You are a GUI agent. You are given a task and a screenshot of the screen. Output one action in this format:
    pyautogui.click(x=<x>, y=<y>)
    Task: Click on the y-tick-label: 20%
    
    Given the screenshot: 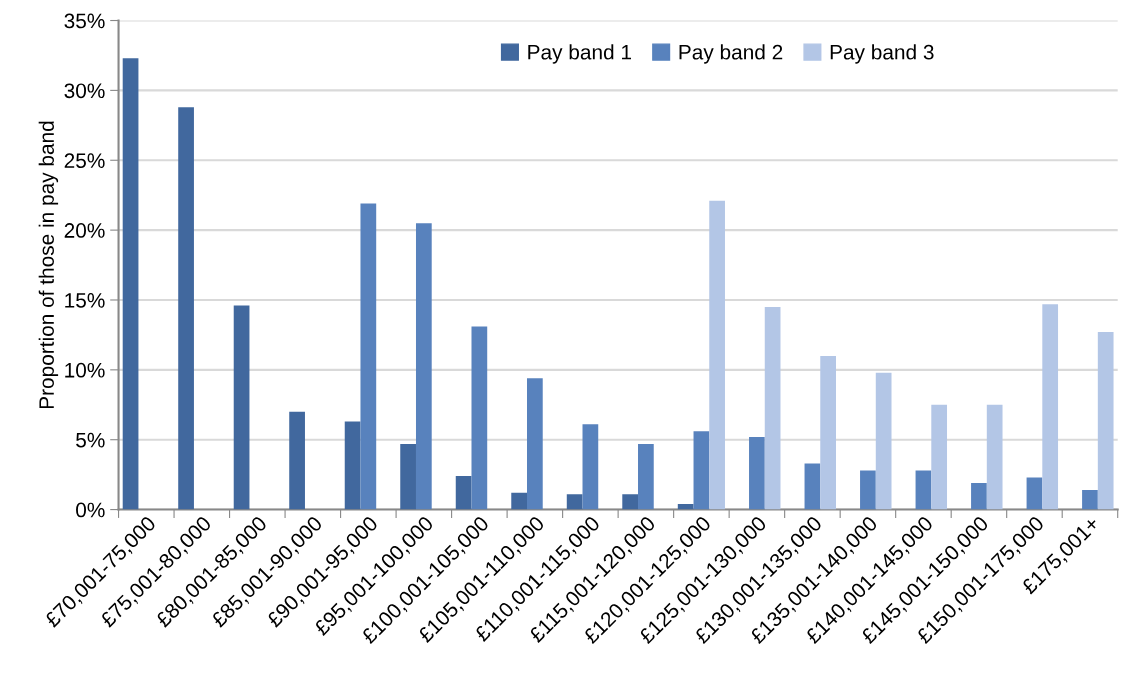 What is the action you would take?
    pyautogui.click(x=84, y=230)
    